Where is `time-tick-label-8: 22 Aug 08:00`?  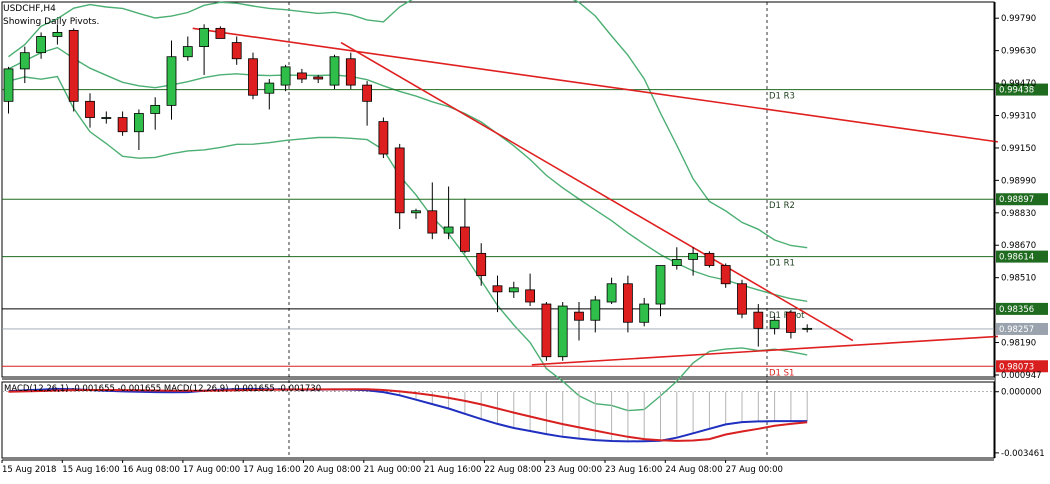
time-tick-label-8: 22 Aug 08:00 is located at coordinates (512, 470).